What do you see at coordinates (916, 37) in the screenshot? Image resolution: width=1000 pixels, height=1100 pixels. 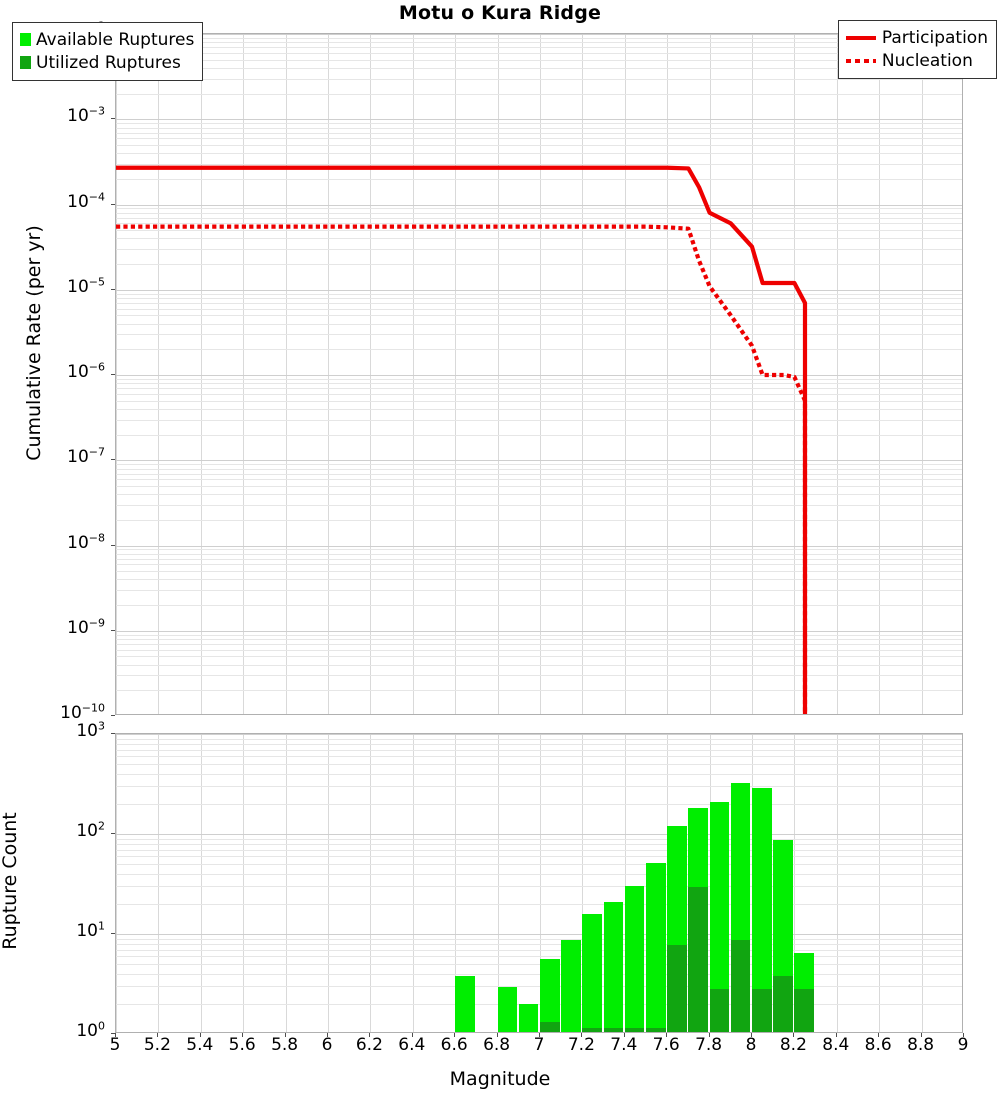 I see `legend-item-participation: Participation` at bounding box center [916, 37].